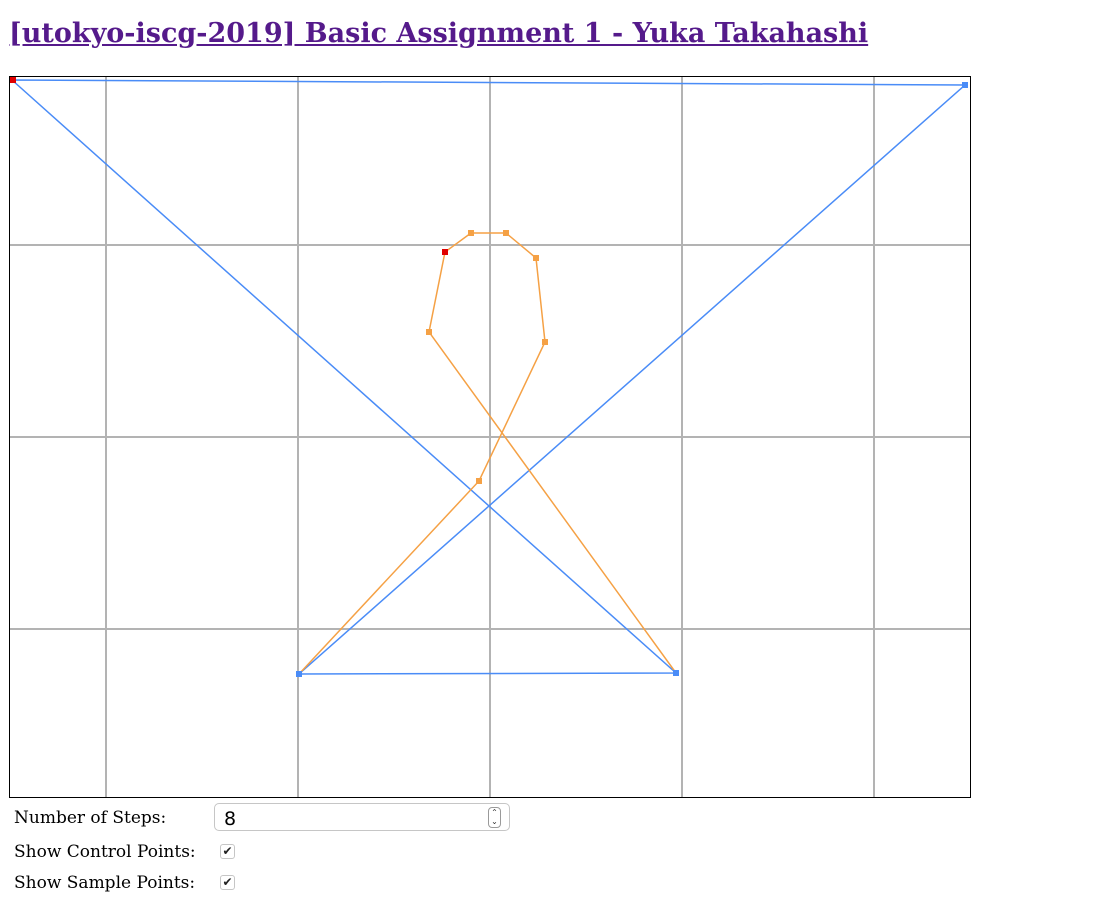 This screenshot has height=905, width=1104. I want to click on show-sample-points-checkbox: ✔, so click(227, 882).